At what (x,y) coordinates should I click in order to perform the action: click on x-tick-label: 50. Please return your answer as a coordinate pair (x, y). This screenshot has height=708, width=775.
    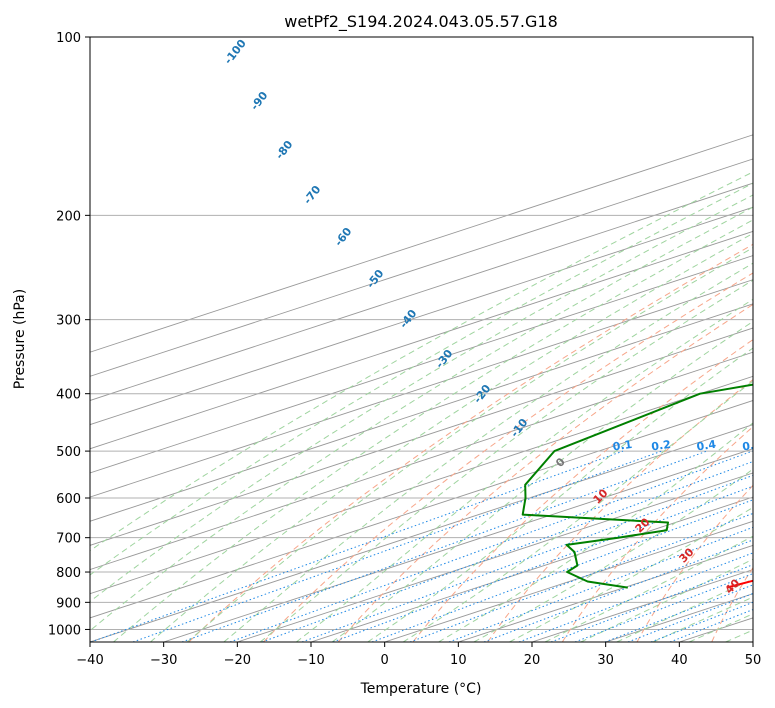
    Looking at the image, I should click on (753, 660).